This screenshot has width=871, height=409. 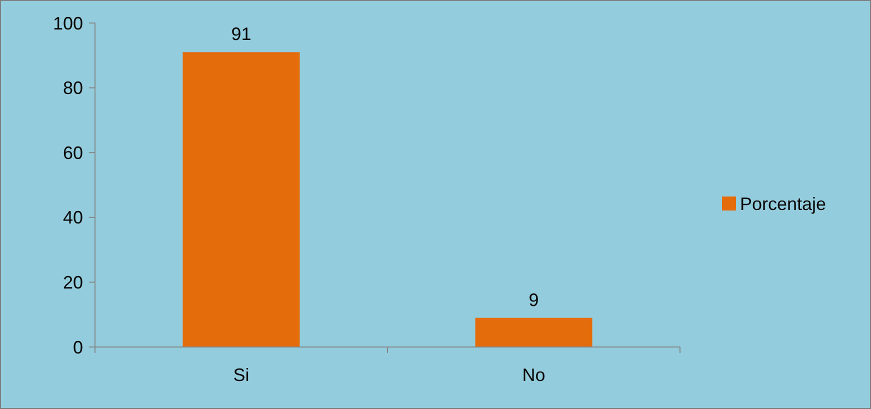 I want to click on legend-label: Porcentaje, so click(x=783, y=204).